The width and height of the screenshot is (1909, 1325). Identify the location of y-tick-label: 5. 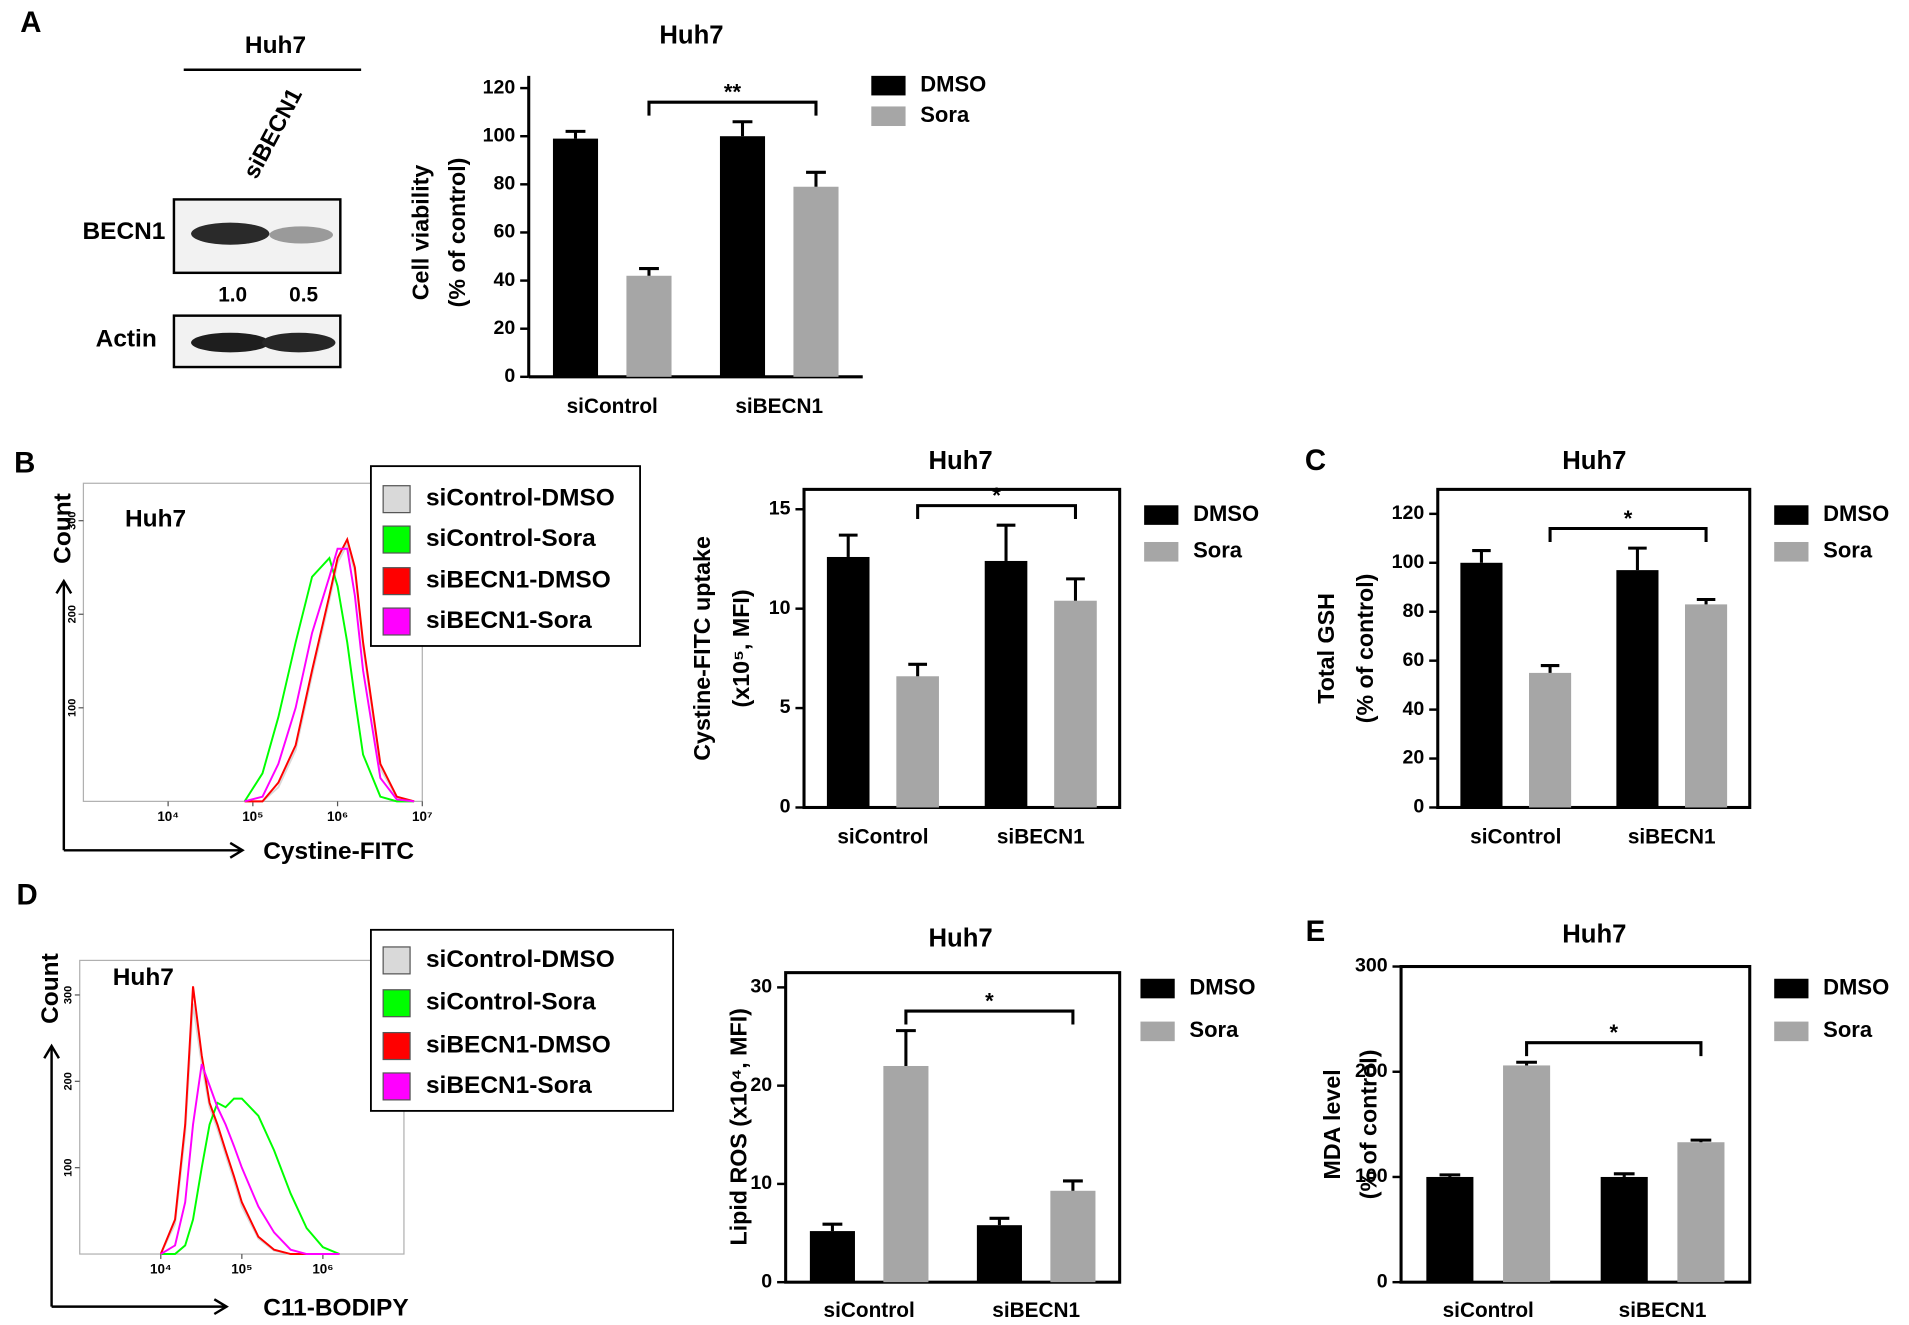
(785, 707).